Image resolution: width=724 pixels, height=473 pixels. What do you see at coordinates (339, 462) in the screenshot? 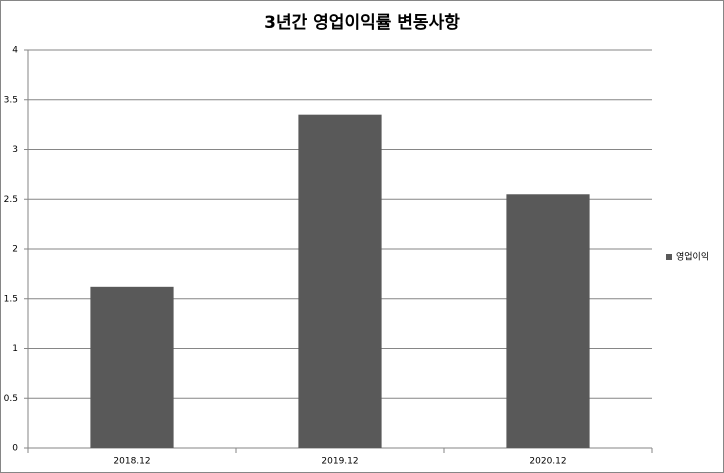
I see `x-tick-label: 2019.12` at bounding box center [339, 462].